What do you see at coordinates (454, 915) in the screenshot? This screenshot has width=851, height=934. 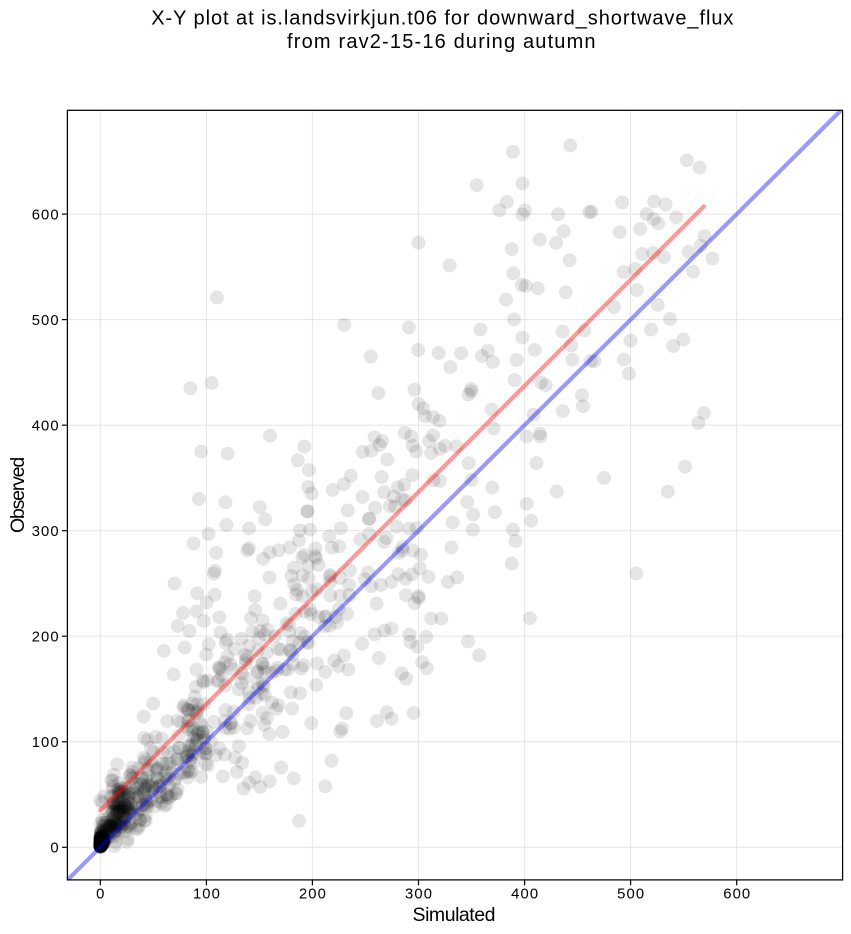 I see `svg-text: Simulated` at bounding box center [454, 915].